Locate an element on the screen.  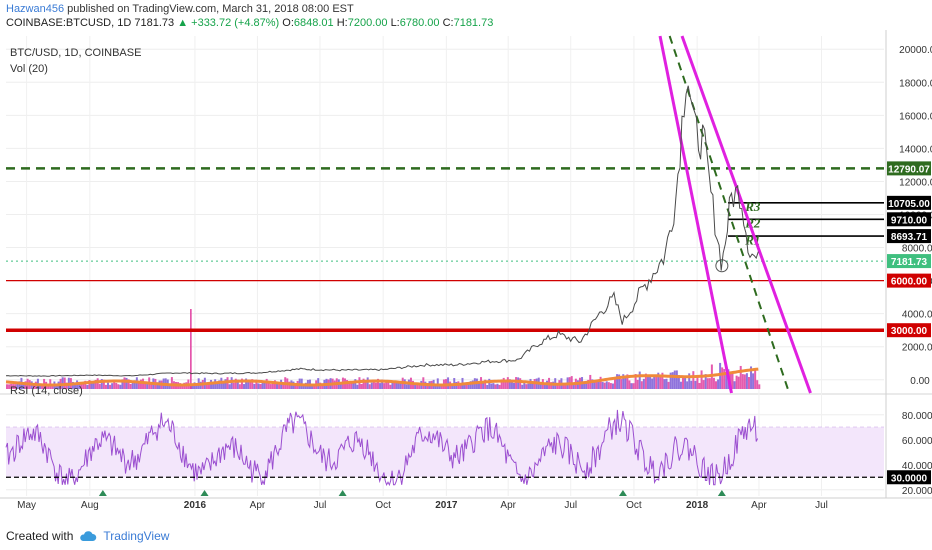
author-link: Hazwan456 is located at coordinates (35, 9).